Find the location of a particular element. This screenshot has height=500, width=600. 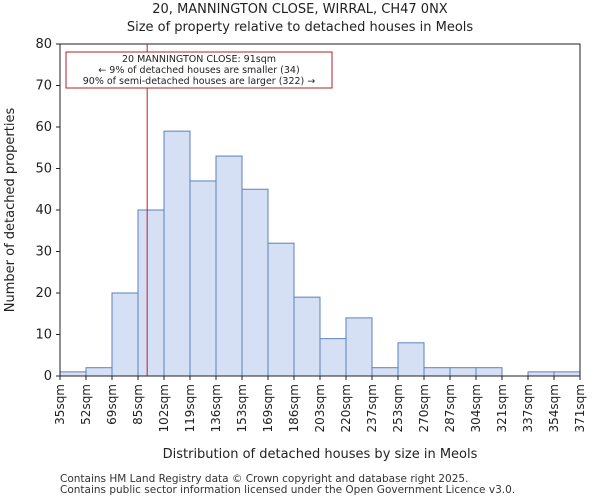

bar-304sqm is located at coordinates (489, 372).